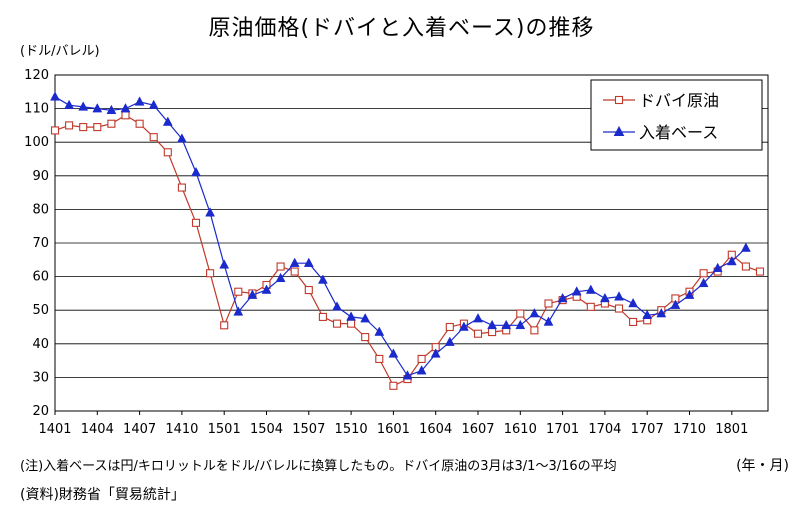 Image resolution: width=803 pixels, height=532 pixels. I want to click on x-tick-label: 1707, so click(647, 429).